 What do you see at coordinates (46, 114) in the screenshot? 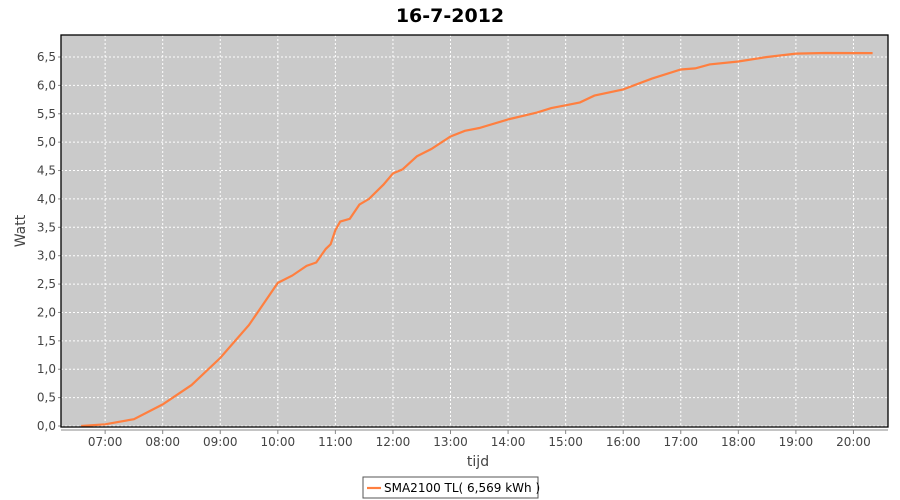
I see `y-tick-label: 5,5` at bounding box center [46, 114].